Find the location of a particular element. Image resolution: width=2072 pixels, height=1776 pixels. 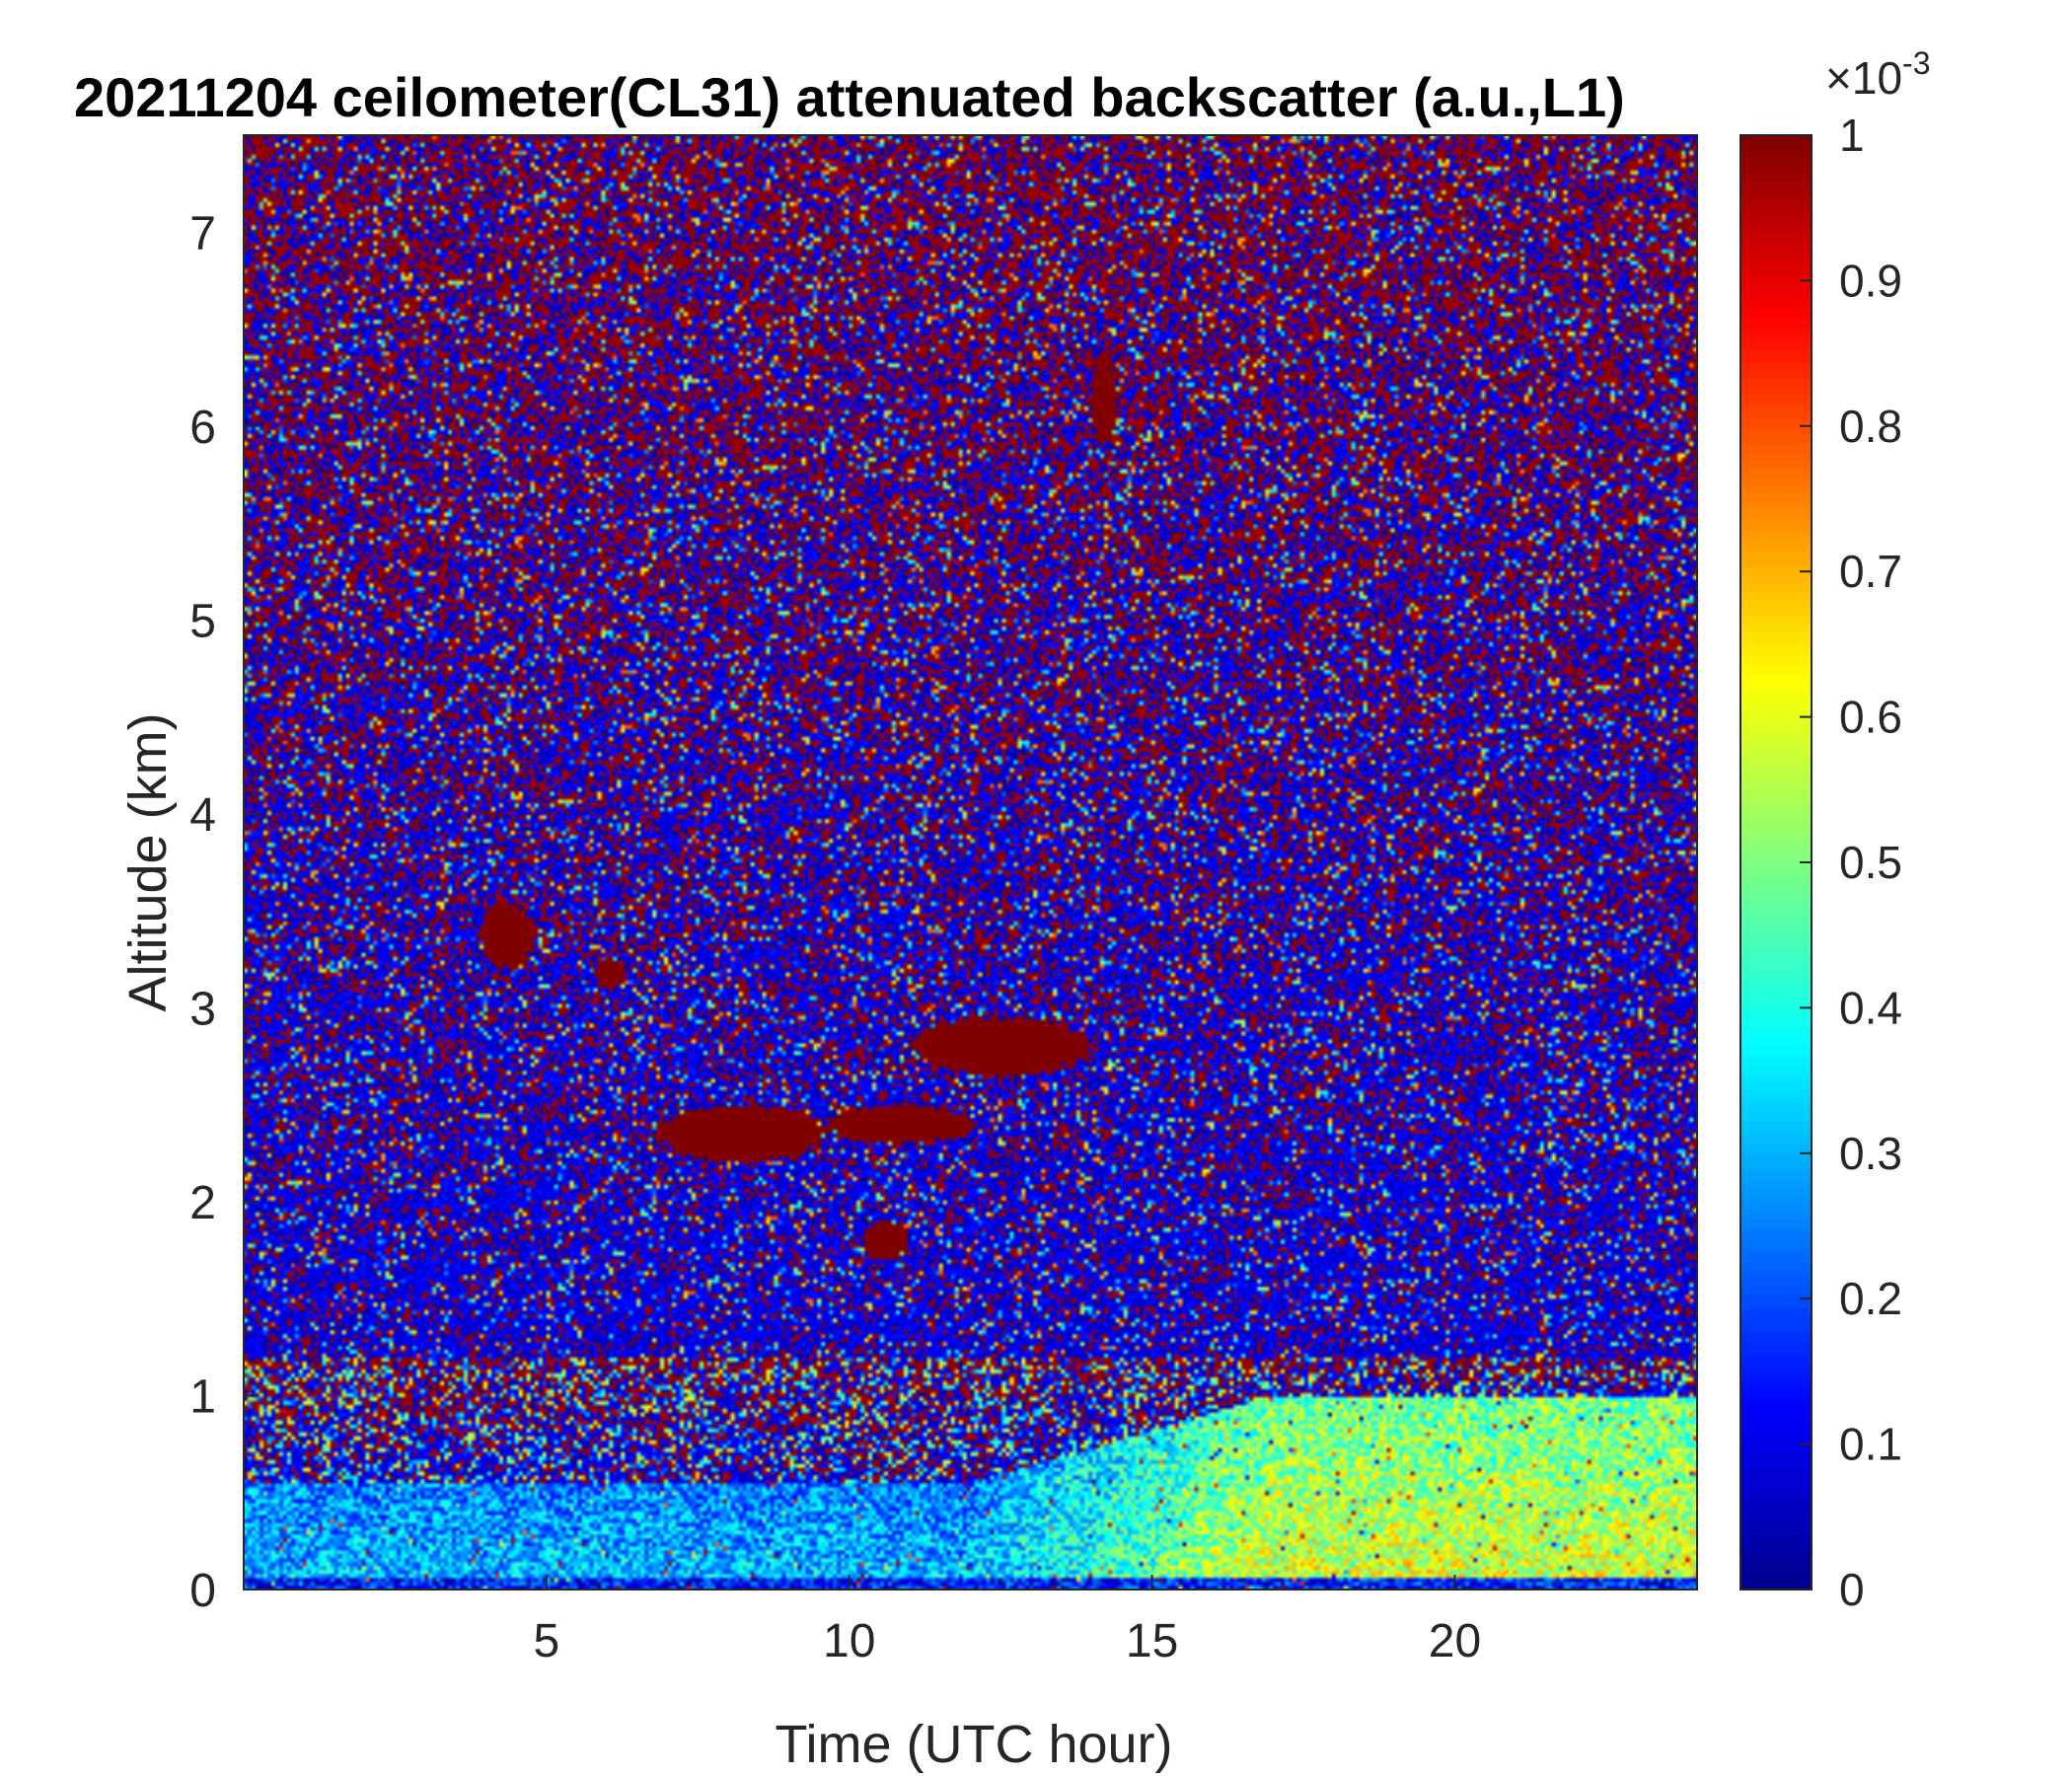

x-tick-label: 15 is located at coordinates (1152, 1641).